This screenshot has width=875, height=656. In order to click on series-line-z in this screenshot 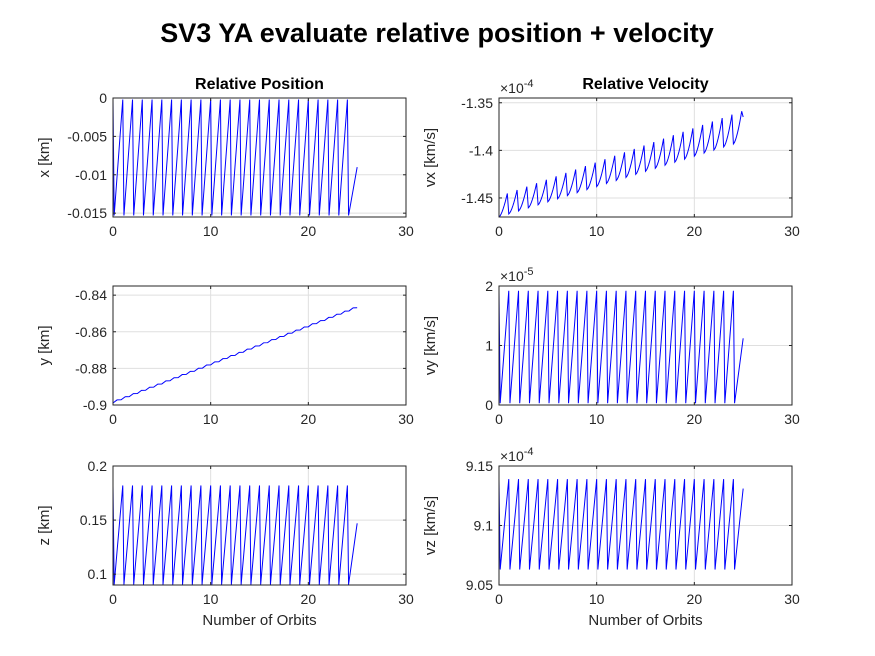, I will do `click(235, 535)`.